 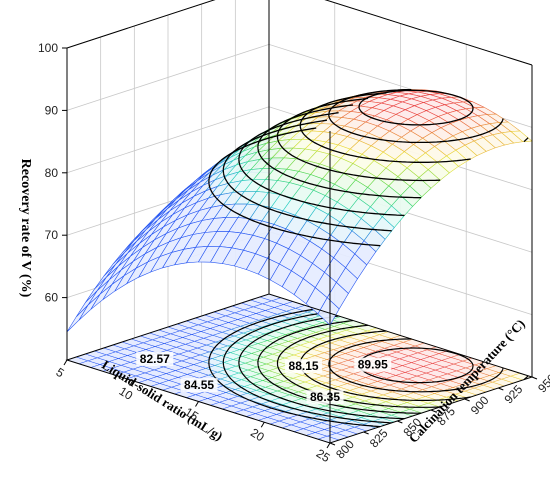 I want to click on contour-label: 84.55, so click(x=199, y=385).